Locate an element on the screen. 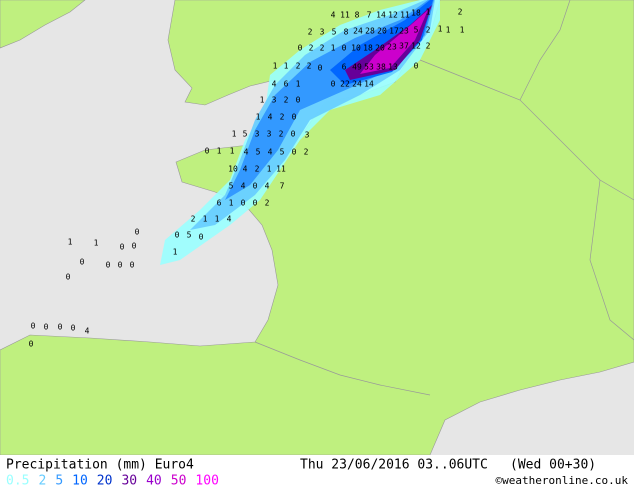  precip-label: 49 is located at coordinates (357, 67).